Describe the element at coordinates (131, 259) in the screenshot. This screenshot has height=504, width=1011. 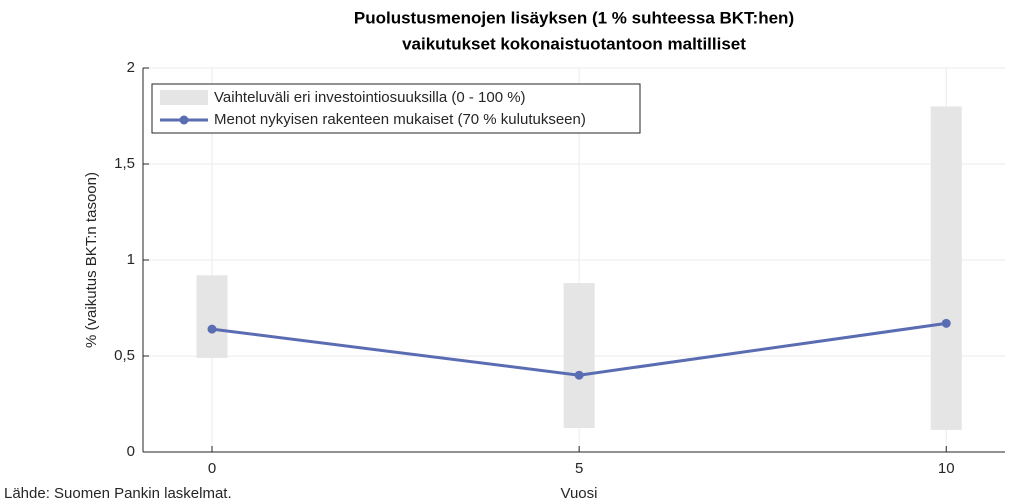
I see `y-tick-label: 1` at that location.